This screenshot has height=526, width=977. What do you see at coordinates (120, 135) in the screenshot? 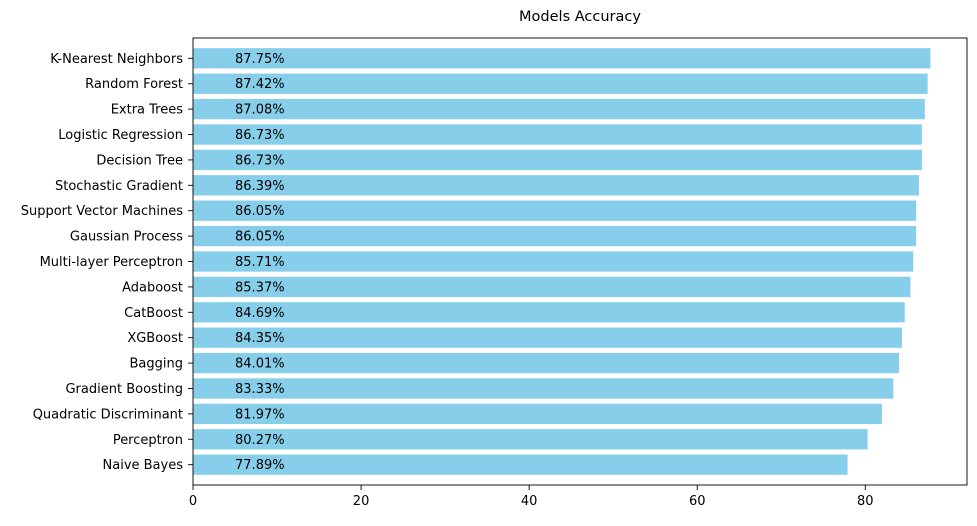
I see `category-label: Logistic Regression` at bounding box center [120, 135].